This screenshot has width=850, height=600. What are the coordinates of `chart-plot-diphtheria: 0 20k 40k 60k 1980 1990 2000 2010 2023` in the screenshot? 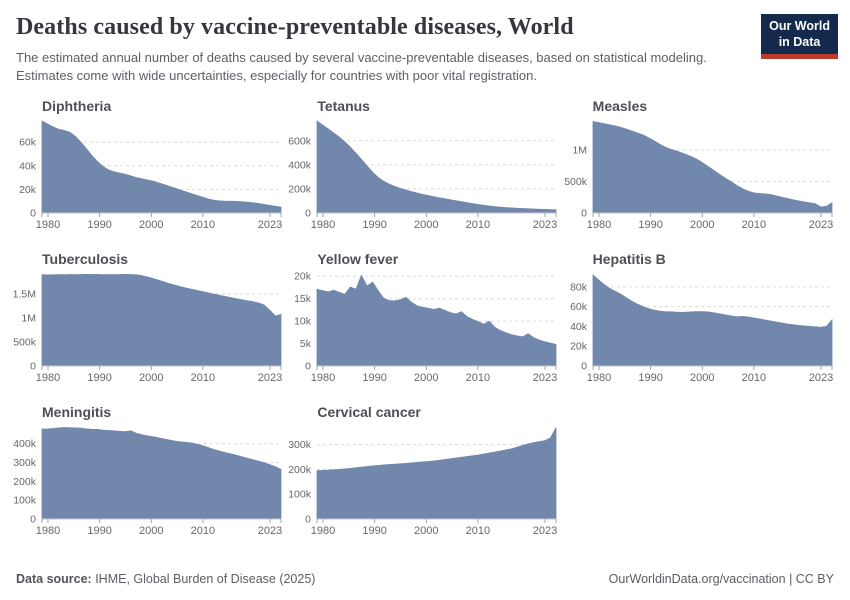 It's located at (149, 175).